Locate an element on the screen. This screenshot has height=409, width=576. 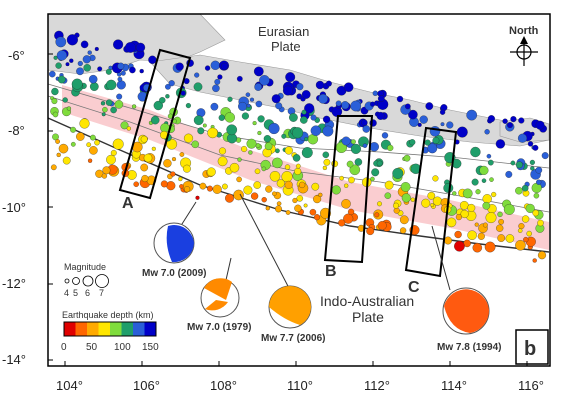
leader-line is located at coordinates (228, 269).